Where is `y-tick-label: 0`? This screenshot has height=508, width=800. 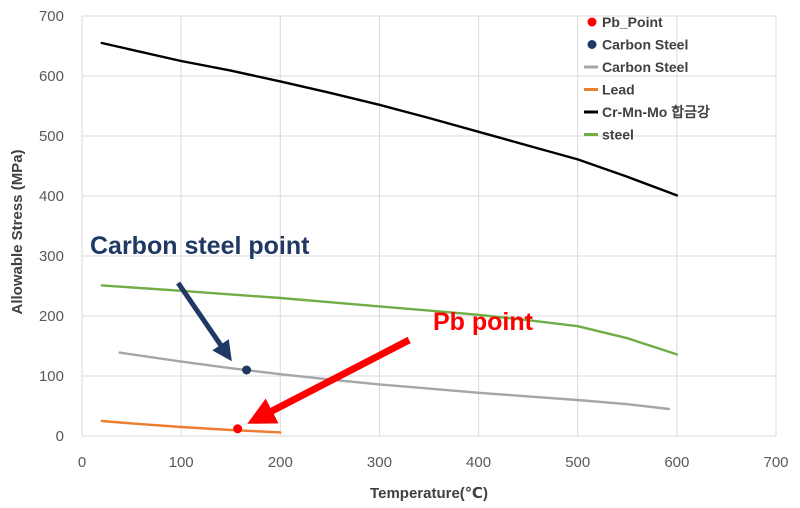 y-tick-label: 0 is located at coordinates (60, 436).